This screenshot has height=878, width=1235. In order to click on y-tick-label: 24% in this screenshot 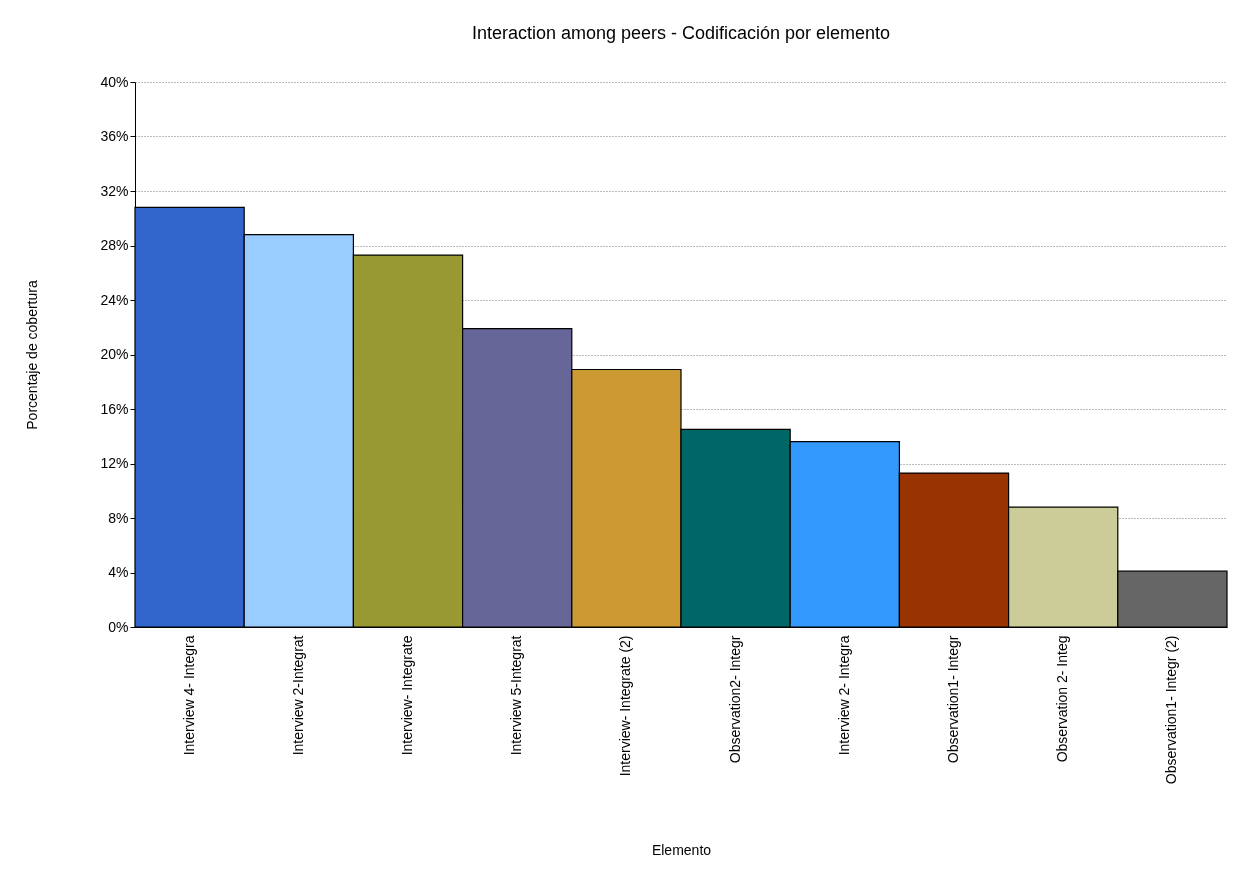, I will do `click(114, 299)`.